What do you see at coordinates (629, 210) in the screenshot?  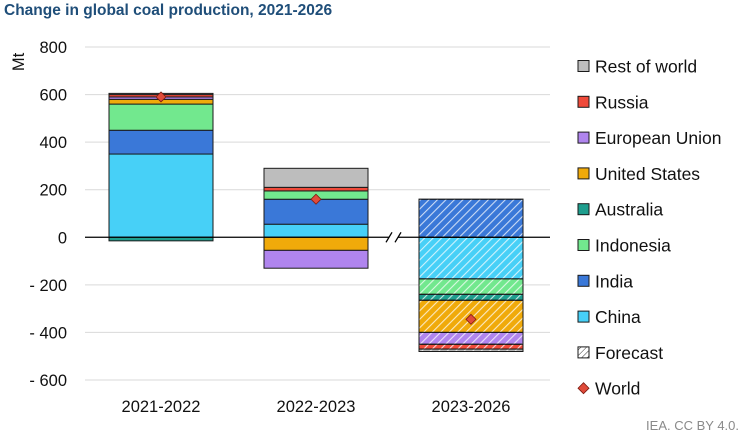 I see `legend-label: Australia` at bounding box center [629, 210].